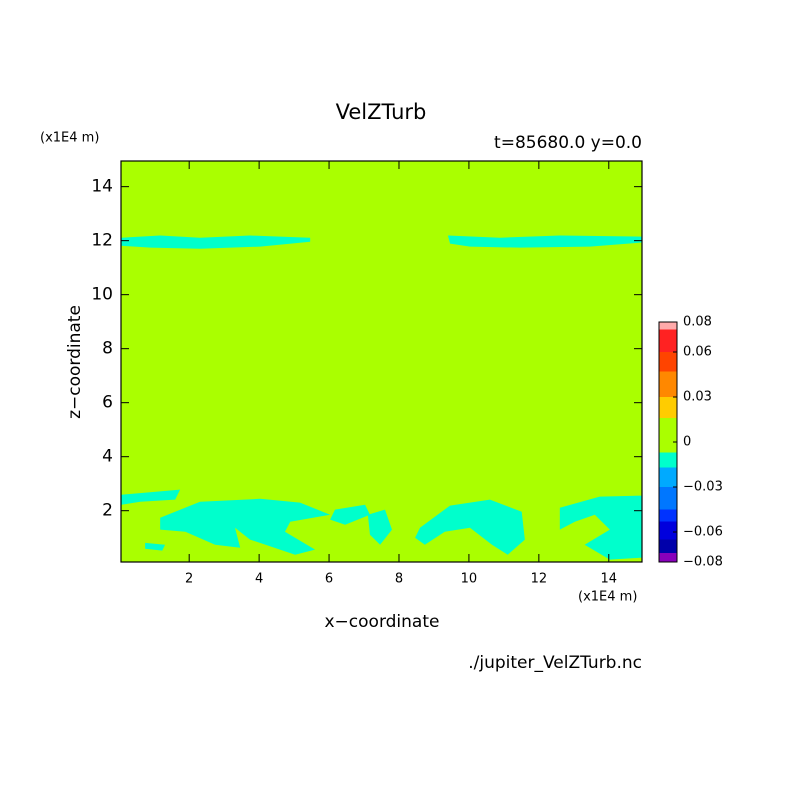  I want to click on colorbar-tick-label: 0, so click(687, 442).